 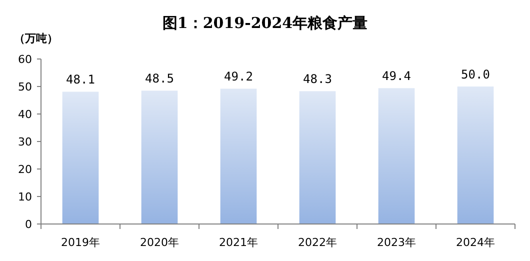 I want to click on y-tick-label: 10, so click(x=25, y=197).